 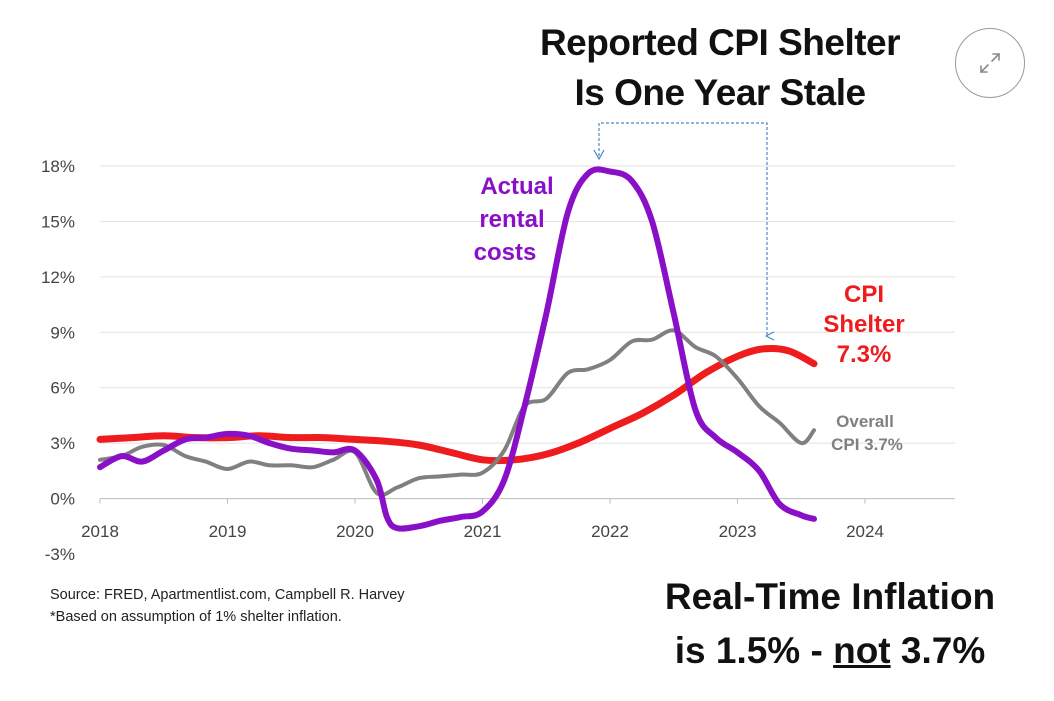 I want to click on y-tick-label: 6%, so click(x=62, y=388).